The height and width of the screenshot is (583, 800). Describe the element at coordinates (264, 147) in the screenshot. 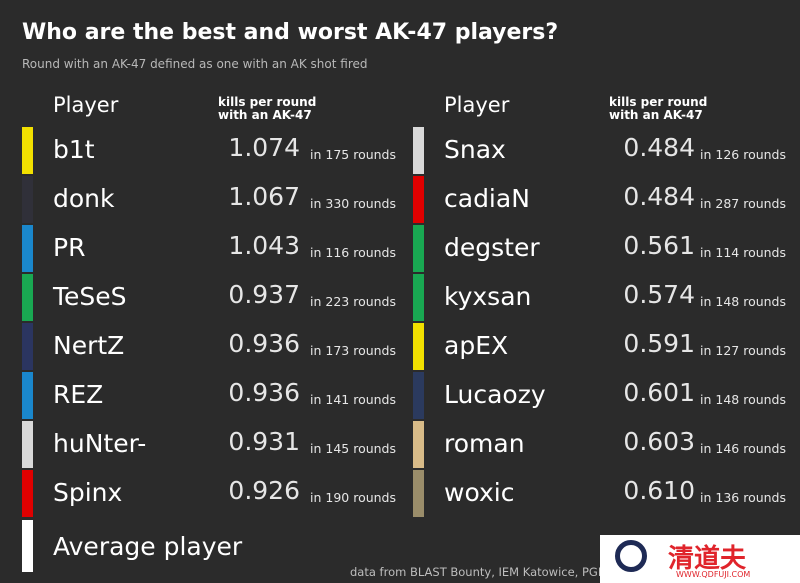

I see `kills-per-round: 1.074` at that location.